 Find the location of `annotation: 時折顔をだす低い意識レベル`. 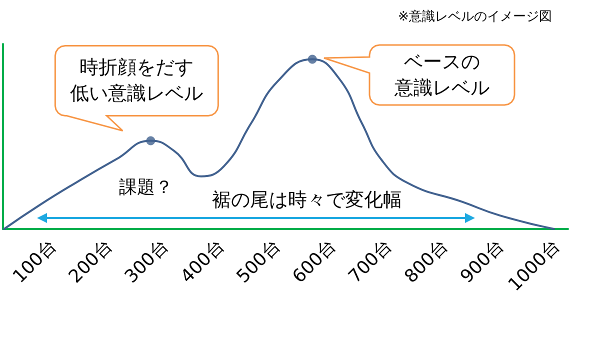

annotation: 時折顔をだす低い意識レベル is located at coordinates (137, 80).